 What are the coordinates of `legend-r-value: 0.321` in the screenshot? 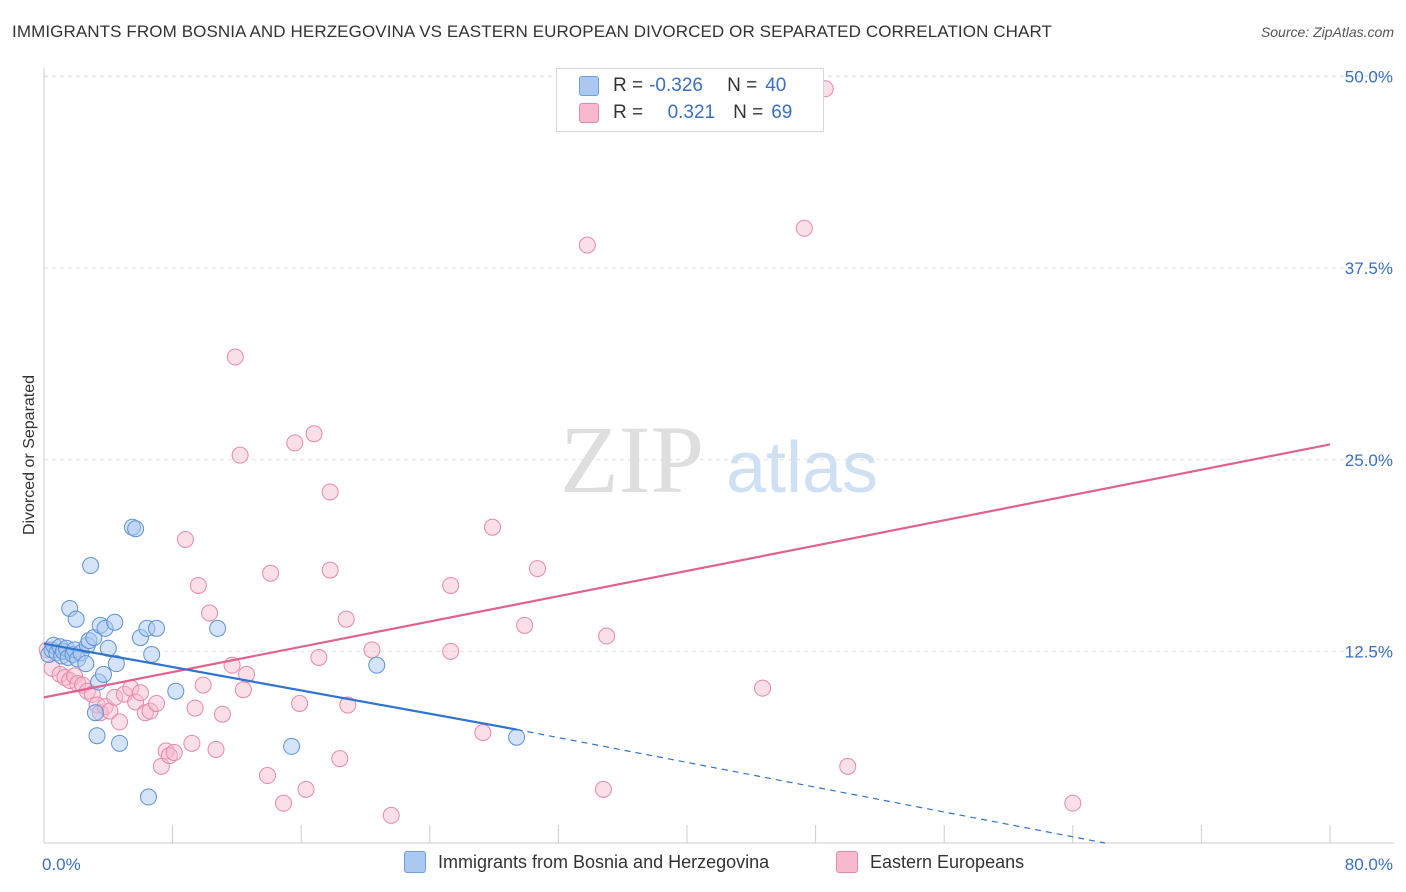 It's located at (691, 112).